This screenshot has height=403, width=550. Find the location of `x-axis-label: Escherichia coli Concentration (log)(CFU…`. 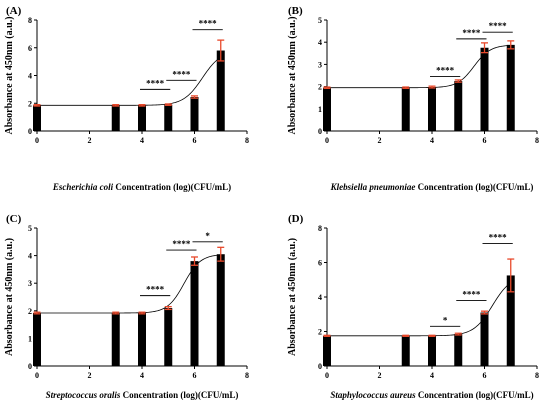

x-axis-label: Escherichia coli Concentration (log)(CFU… is located at coordinates (141, 187).